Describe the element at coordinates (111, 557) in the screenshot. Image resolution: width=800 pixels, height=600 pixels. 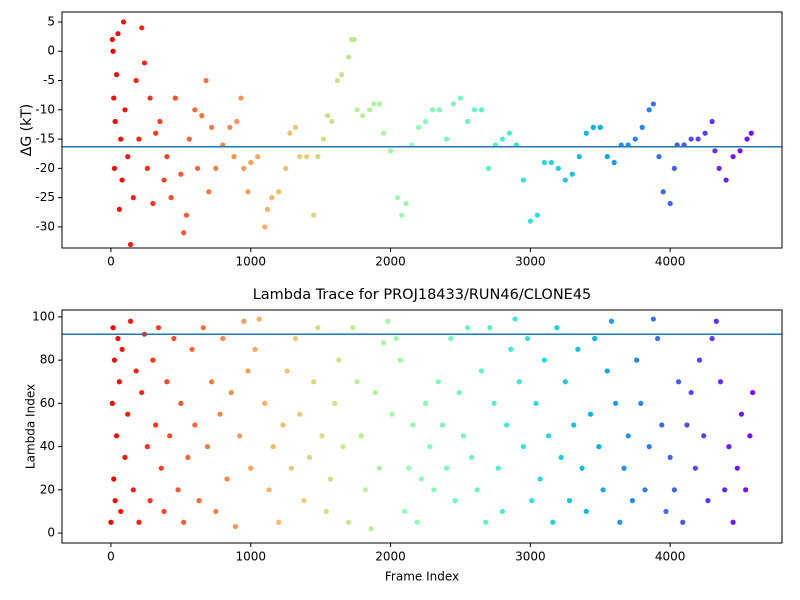
I see `x-tick-label: 0` at that location.